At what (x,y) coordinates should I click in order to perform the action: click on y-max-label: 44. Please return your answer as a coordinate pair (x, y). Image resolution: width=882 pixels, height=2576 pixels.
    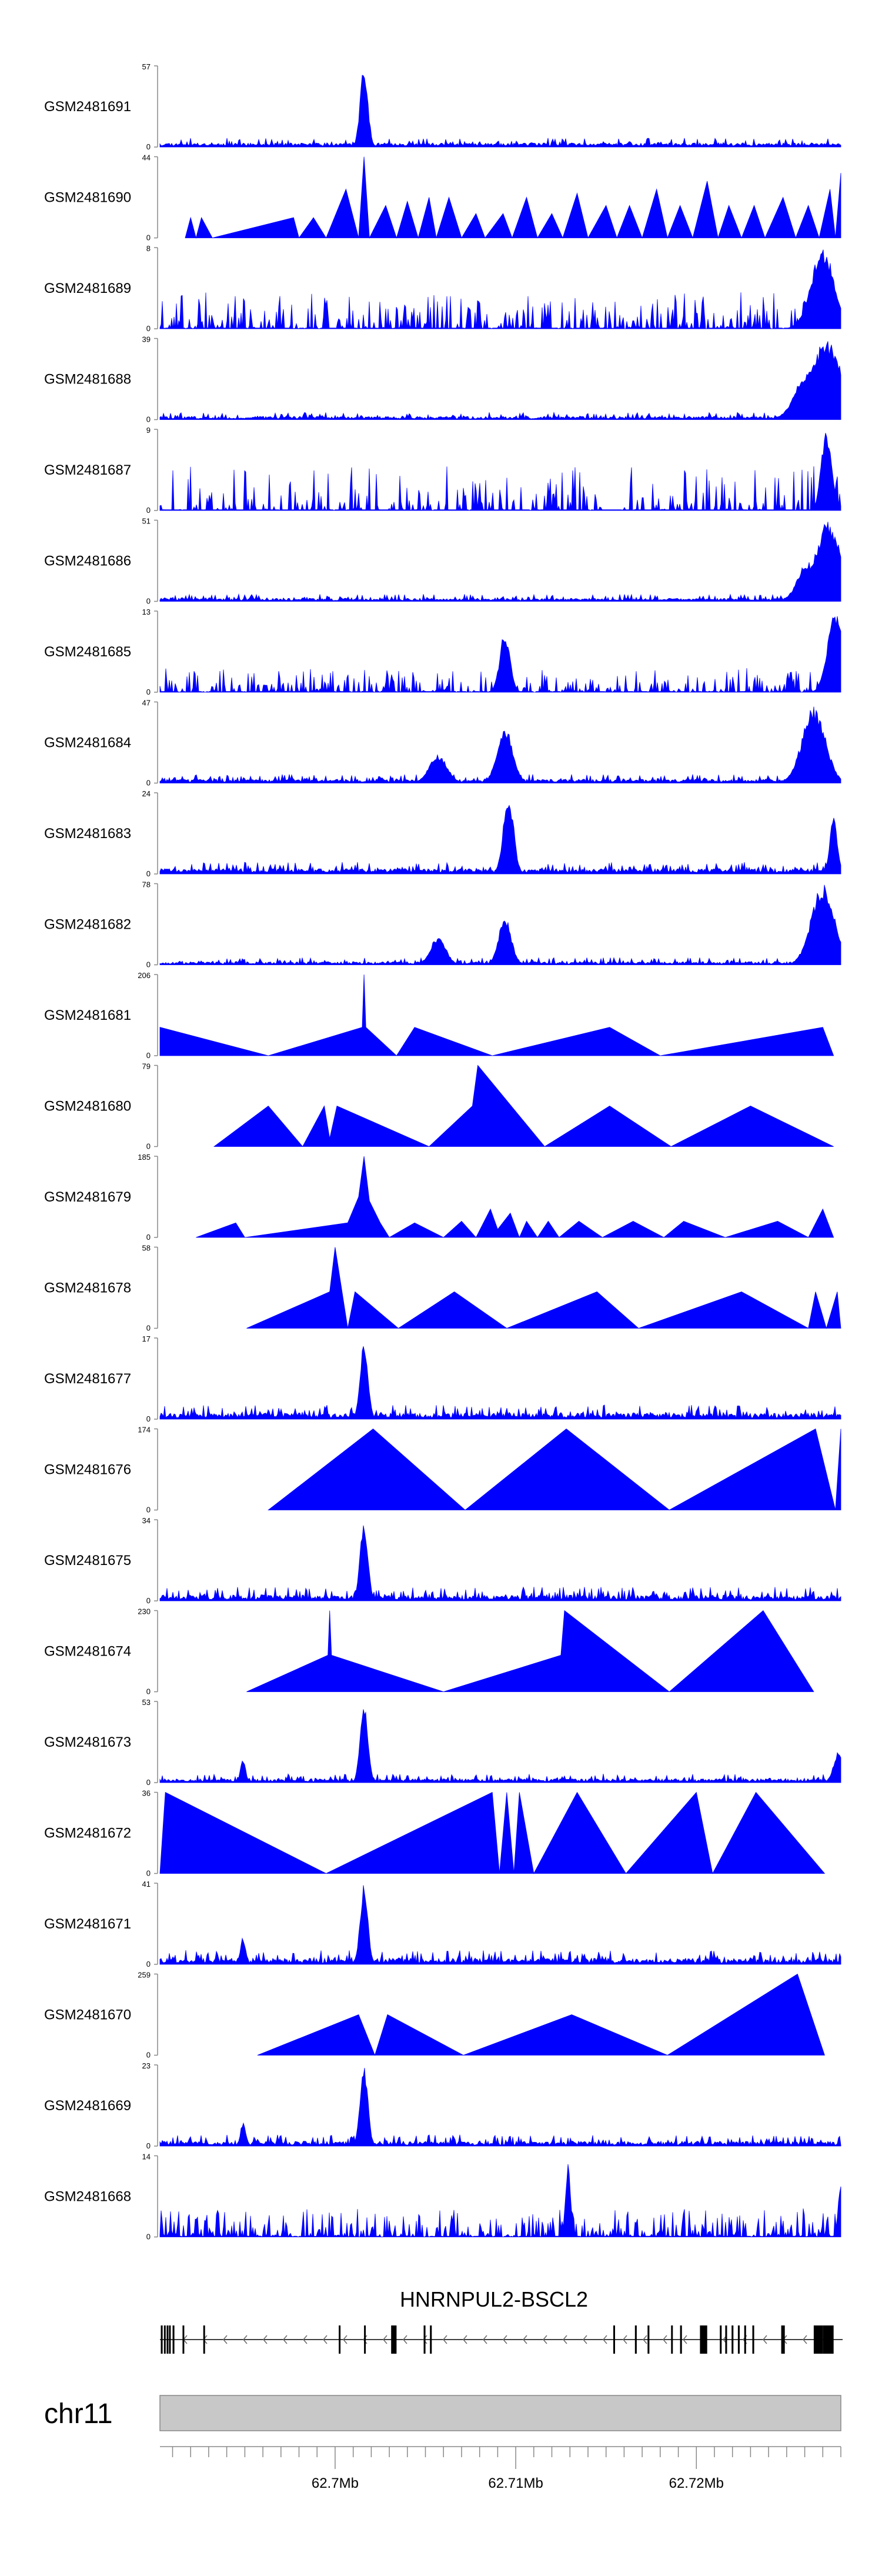
    Looking at the image, I should click on (146, 158).